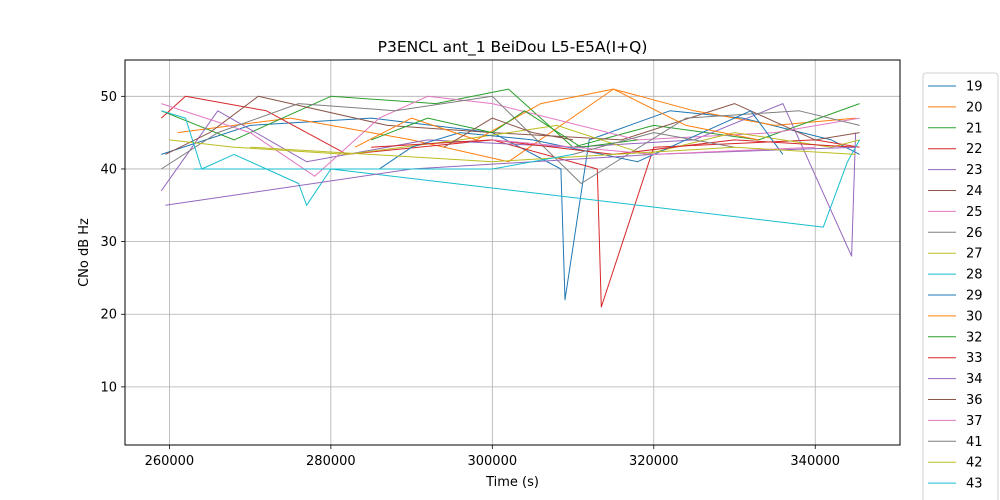 The height and width of the screenshot is (500, 1000). What do you see at coordinates (974, 379) in the screenshot?
I see `legend-label: 34` at bounding box center [974, 379].